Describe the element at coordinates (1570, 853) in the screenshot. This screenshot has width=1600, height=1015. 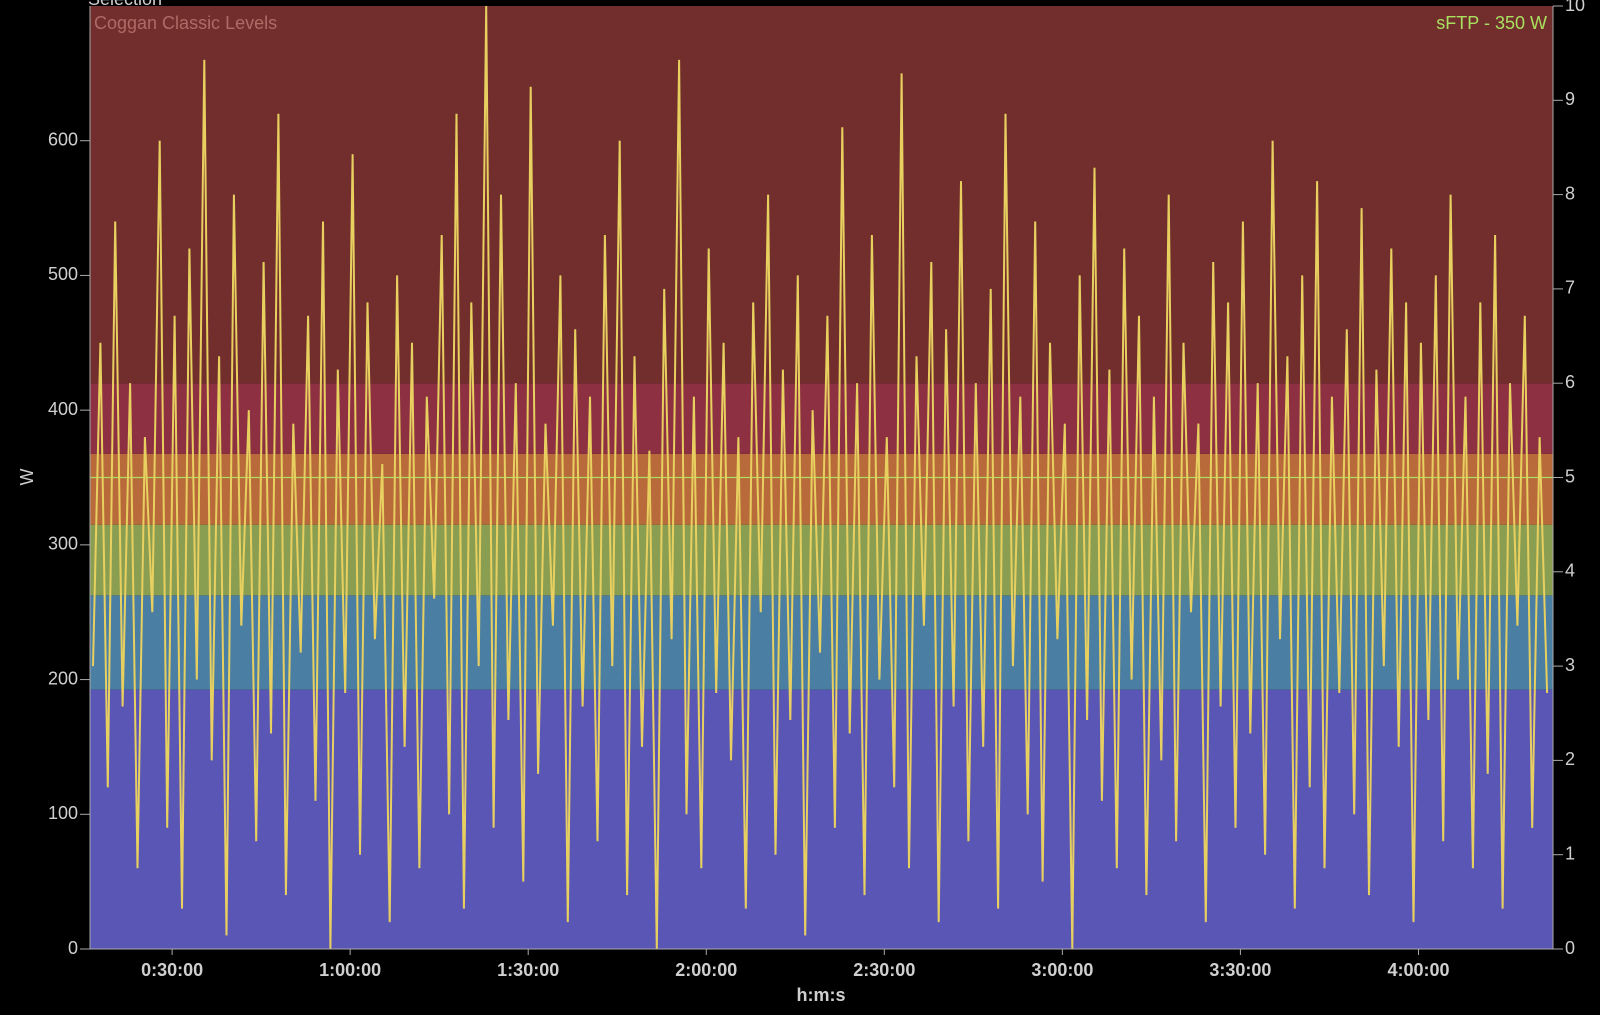
I see `y2-tick-label: 1` at that location.